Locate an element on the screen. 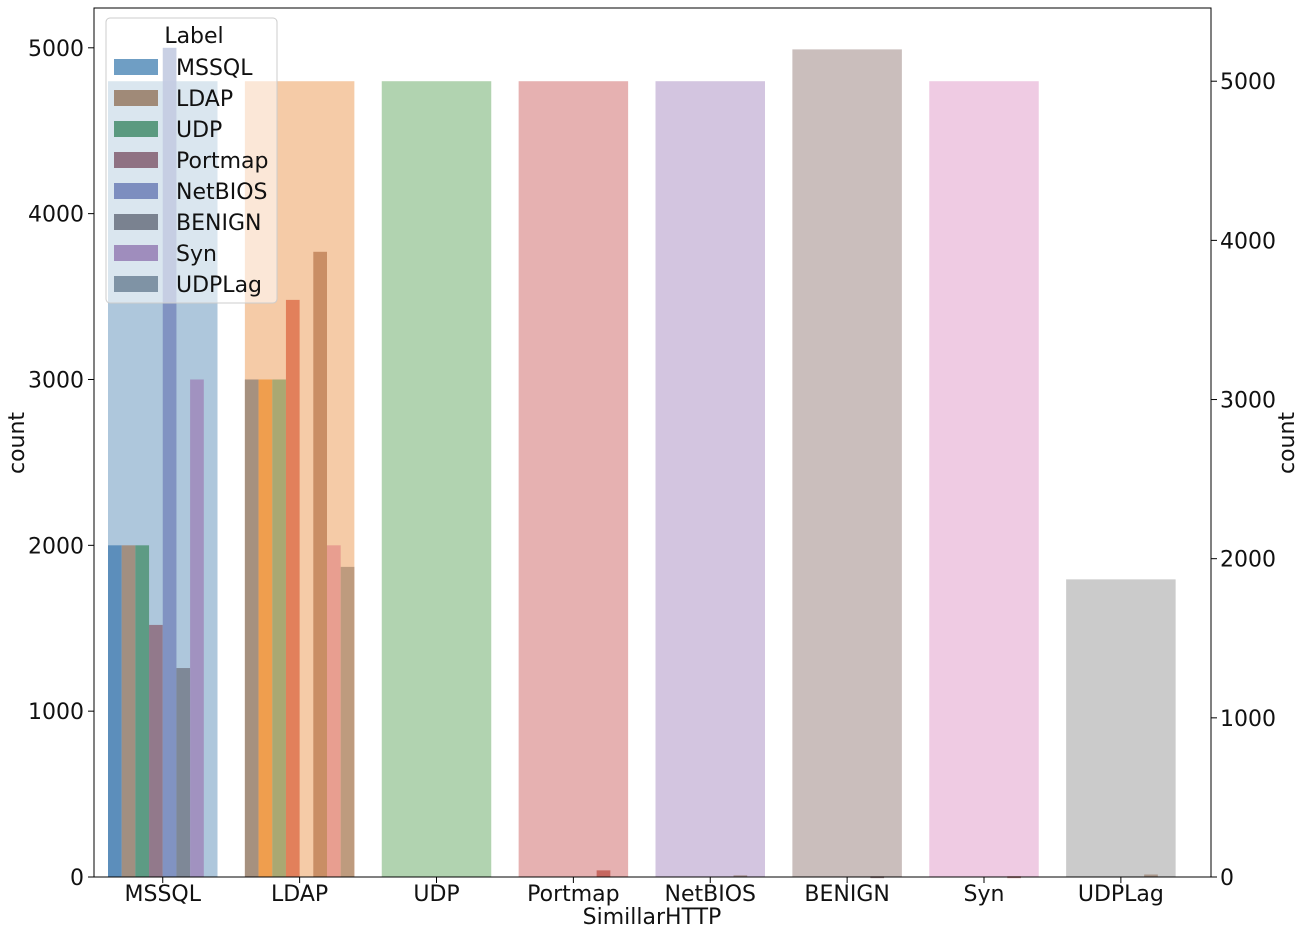 The image size is (1305, 935). x-axis-label: SimillarHTTP is located at coordinates (652, 917).